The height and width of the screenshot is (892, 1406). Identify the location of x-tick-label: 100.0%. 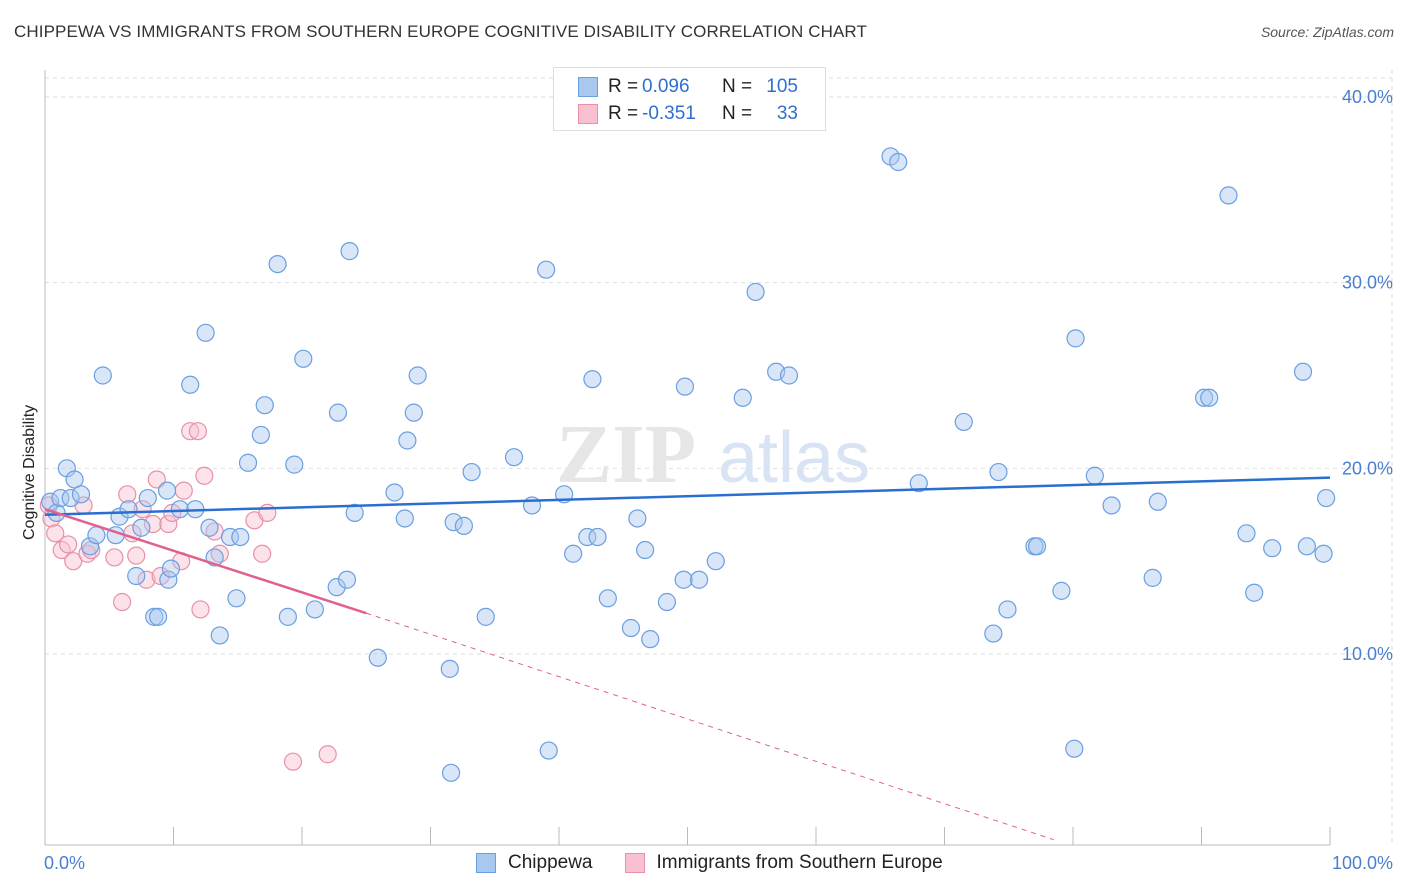
(1362, 863).